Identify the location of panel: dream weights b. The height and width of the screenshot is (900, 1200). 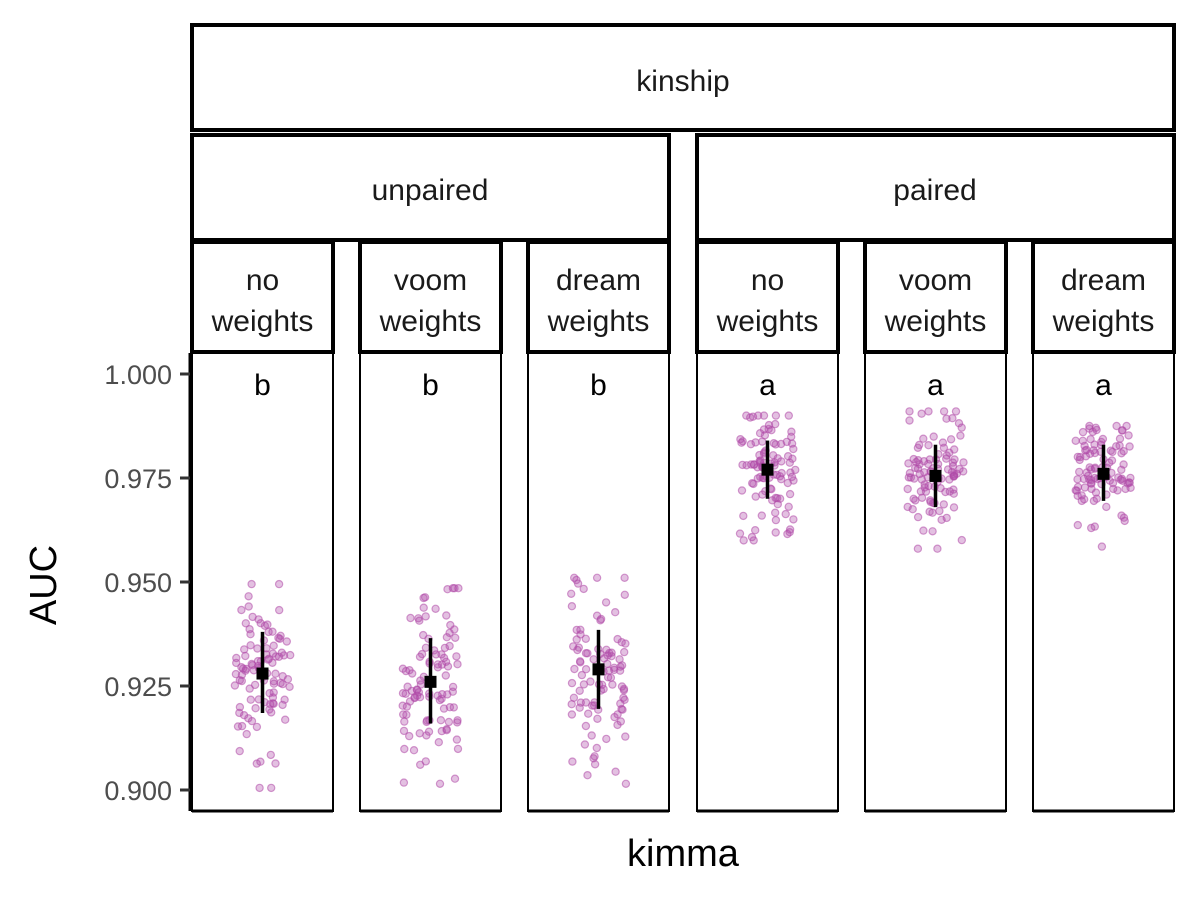
(598, 526).